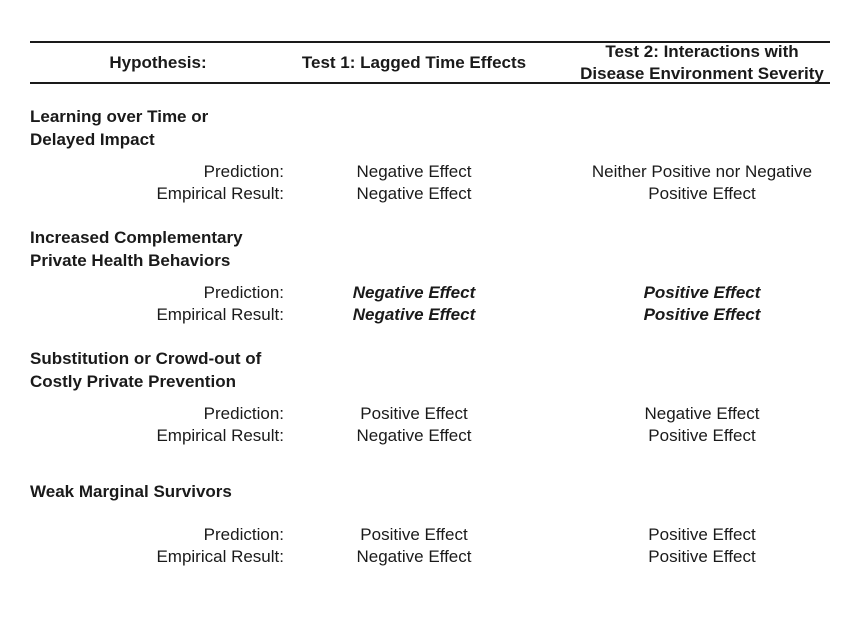  What do you see at coordinates (702, 51) in the screenshot?
I see `header-test2-line1: Test 2: Interactions with` at bounding box center [702, 51].